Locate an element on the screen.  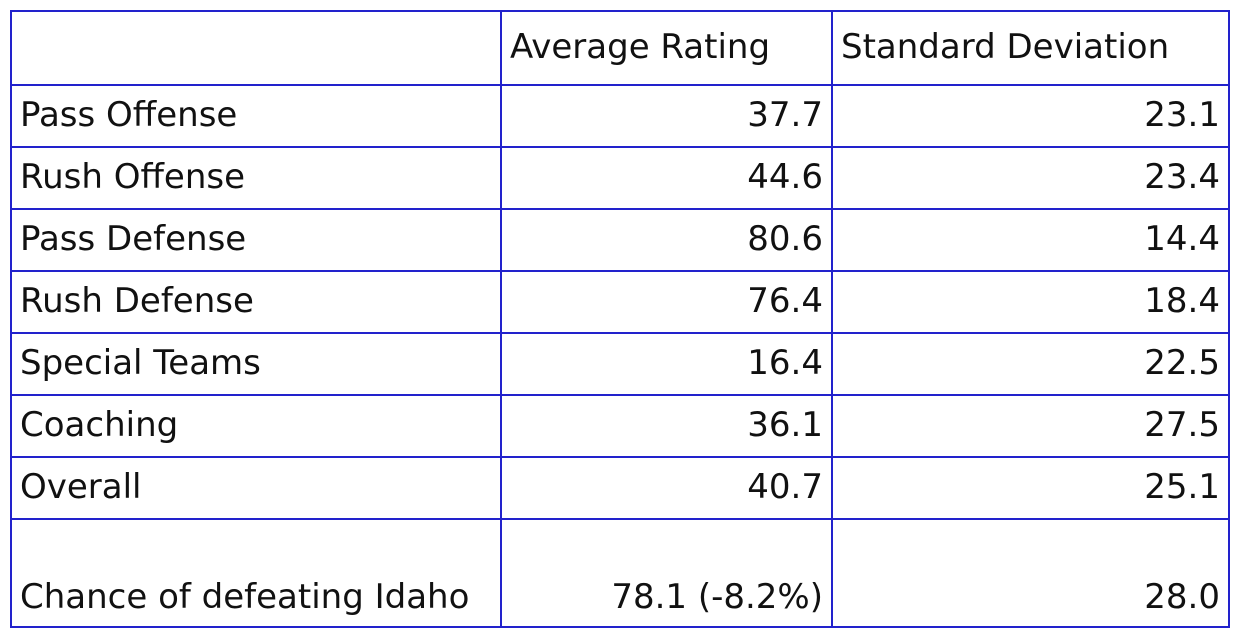
row-label: Special Teams is located at coordinates (256, 364).